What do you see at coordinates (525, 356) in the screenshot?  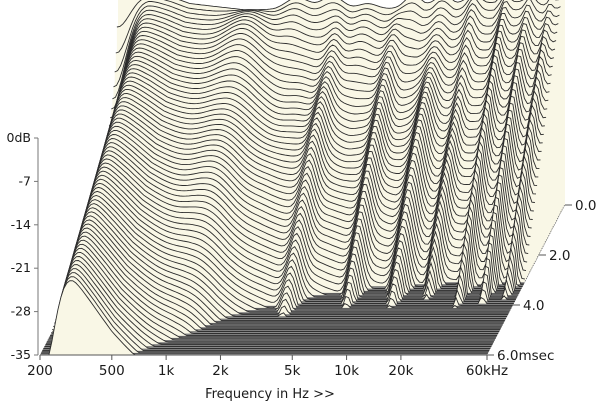 I see `time-tick-label: 6.0msec` at bounding box center [525, 356].